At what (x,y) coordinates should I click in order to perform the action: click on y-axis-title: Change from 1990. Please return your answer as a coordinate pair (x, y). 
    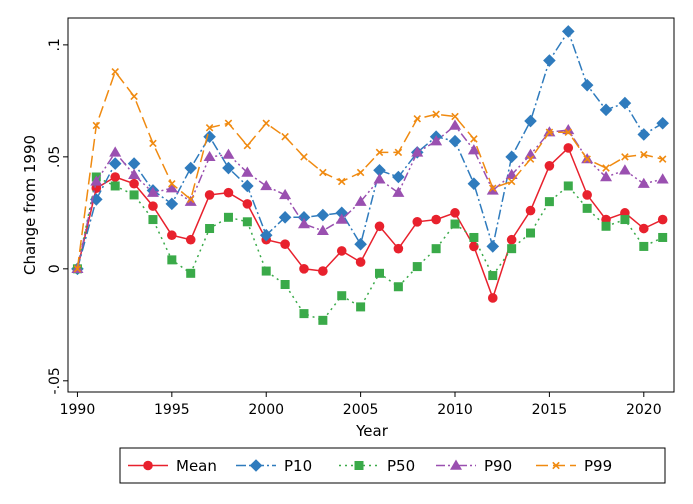
    Looking at the image, I should click on (30, 205).